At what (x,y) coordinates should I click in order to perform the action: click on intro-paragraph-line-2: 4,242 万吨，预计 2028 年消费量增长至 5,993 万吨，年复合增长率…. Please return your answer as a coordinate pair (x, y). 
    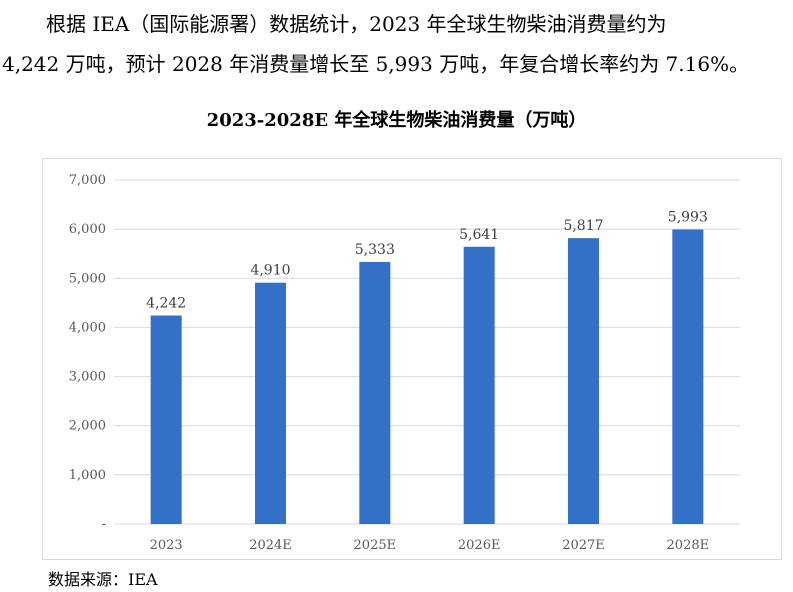
    Looking at the image, I should click on (376, 64).